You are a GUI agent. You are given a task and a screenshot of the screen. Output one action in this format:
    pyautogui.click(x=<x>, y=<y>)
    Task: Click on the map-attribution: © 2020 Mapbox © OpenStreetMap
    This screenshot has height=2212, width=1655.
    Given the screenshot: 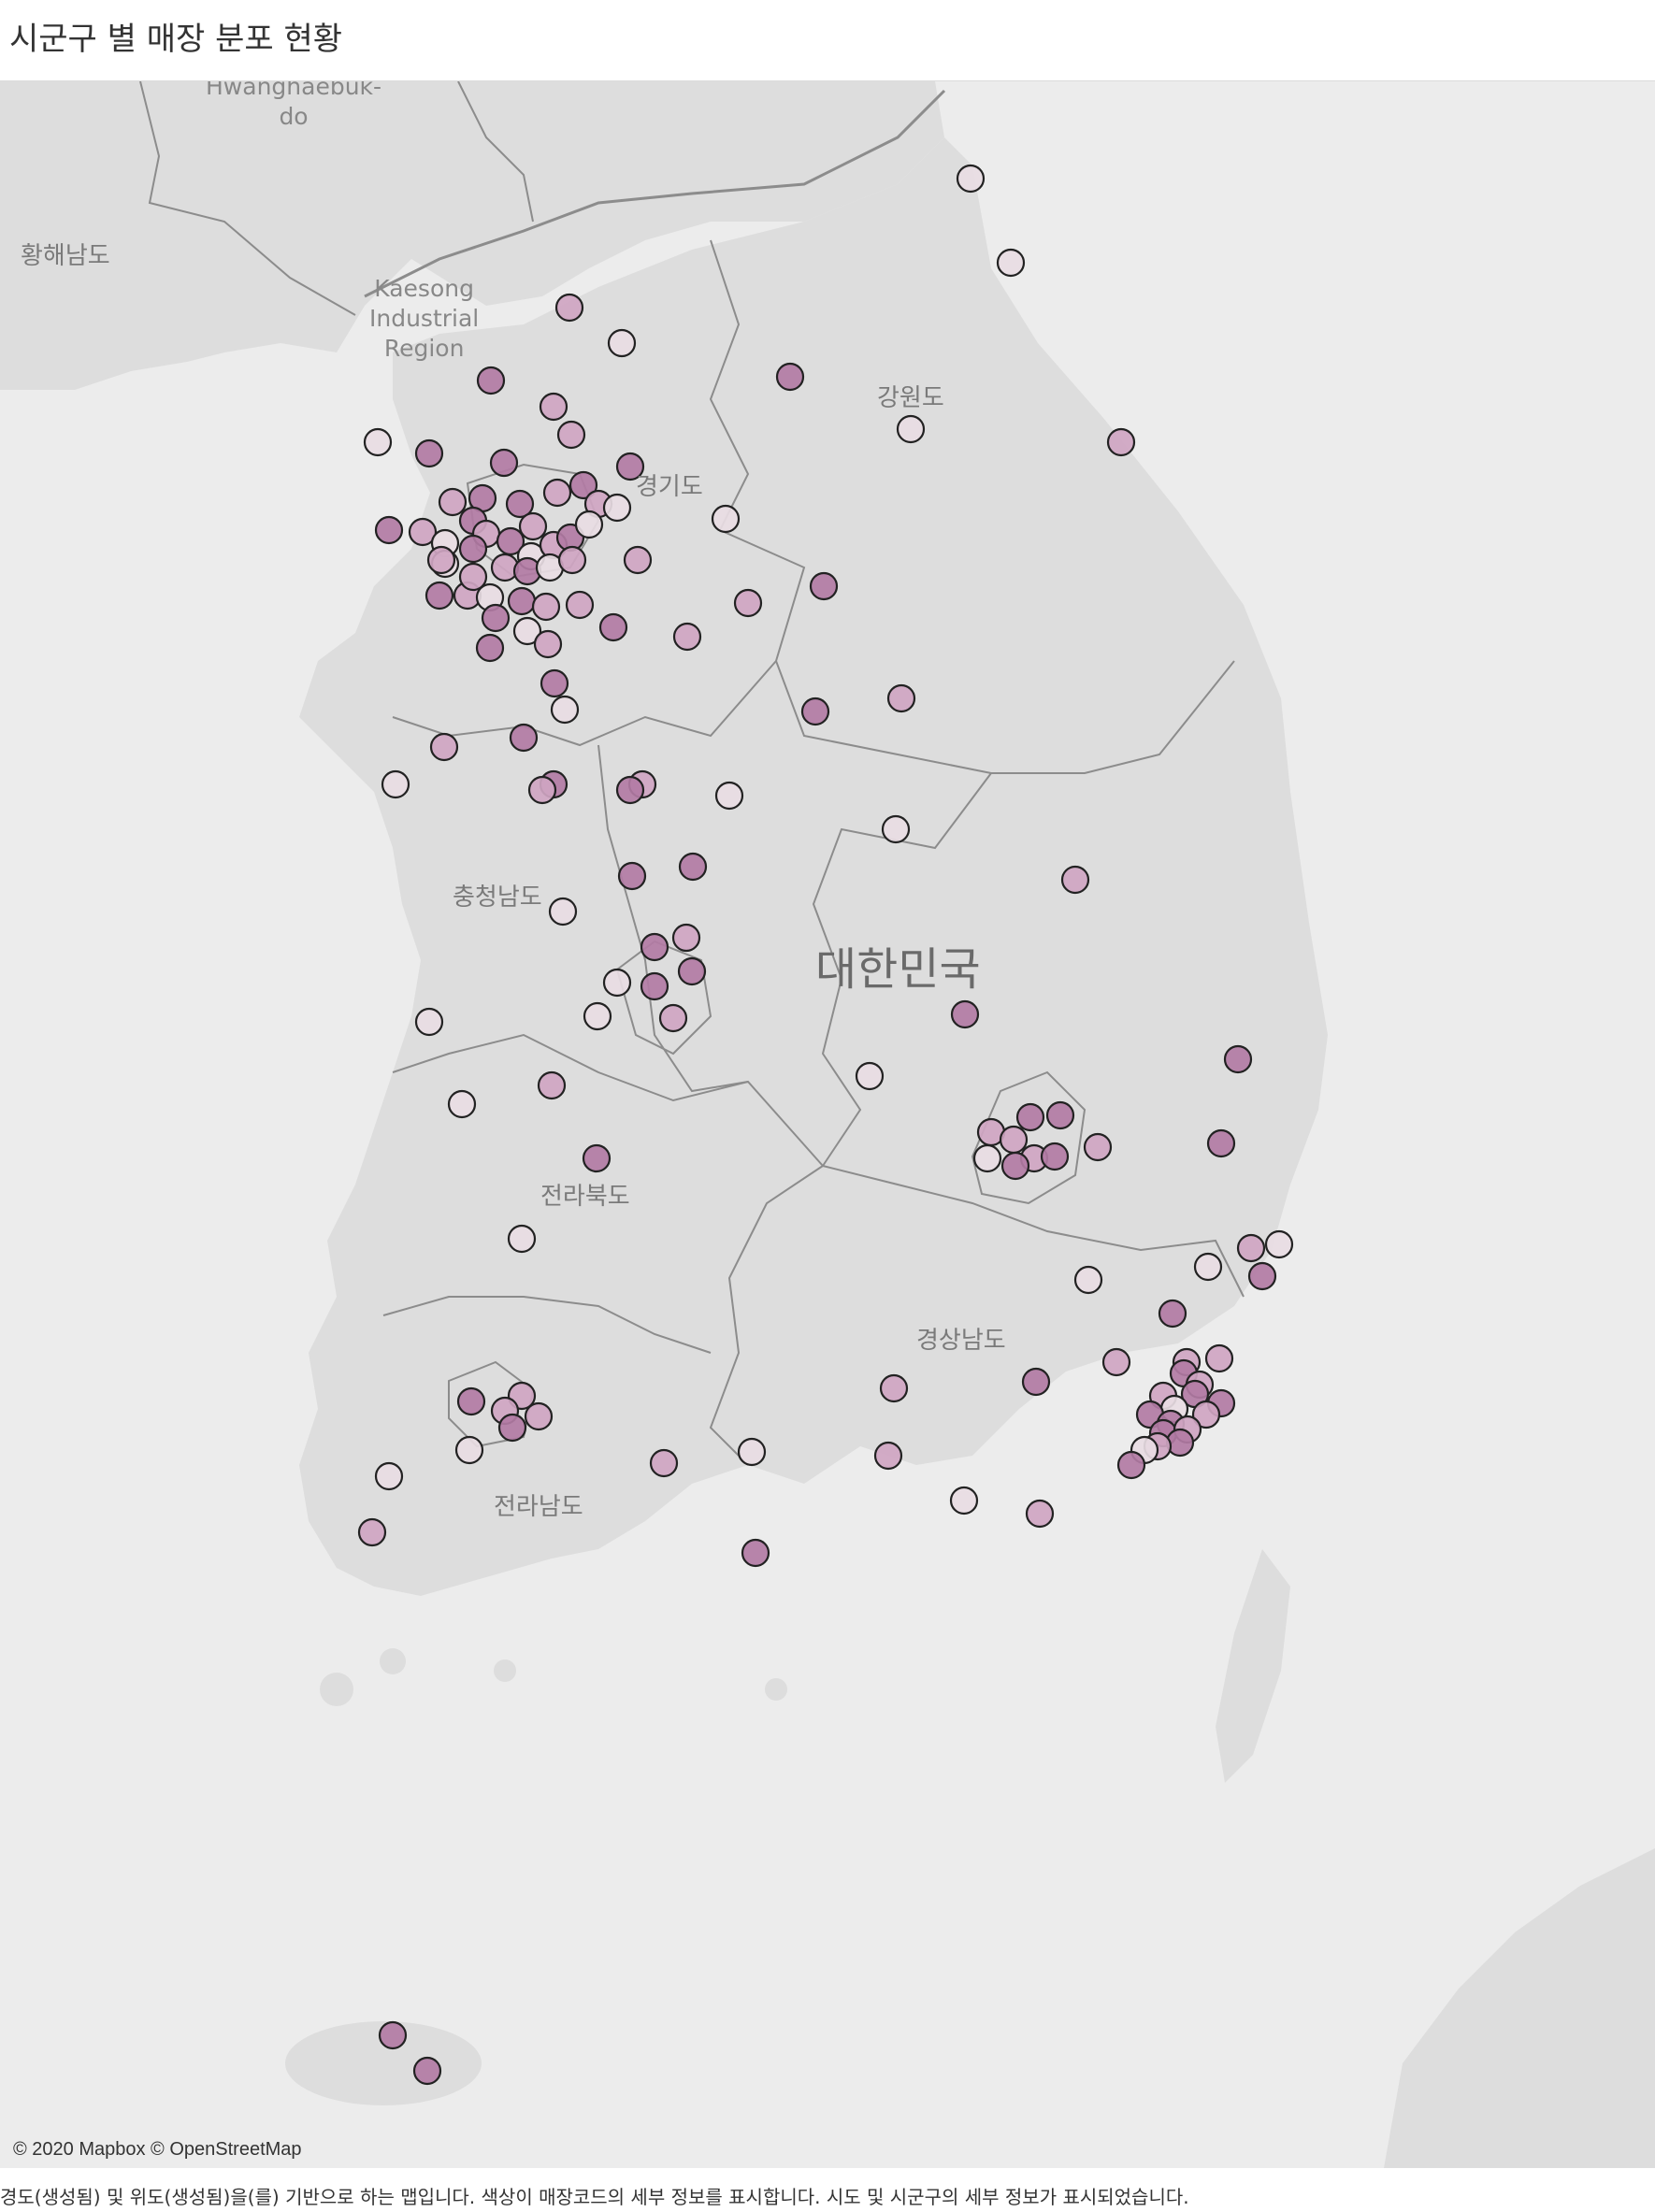 What is the action you would take?
    pyautogui.click(x=157, y=2149)
    